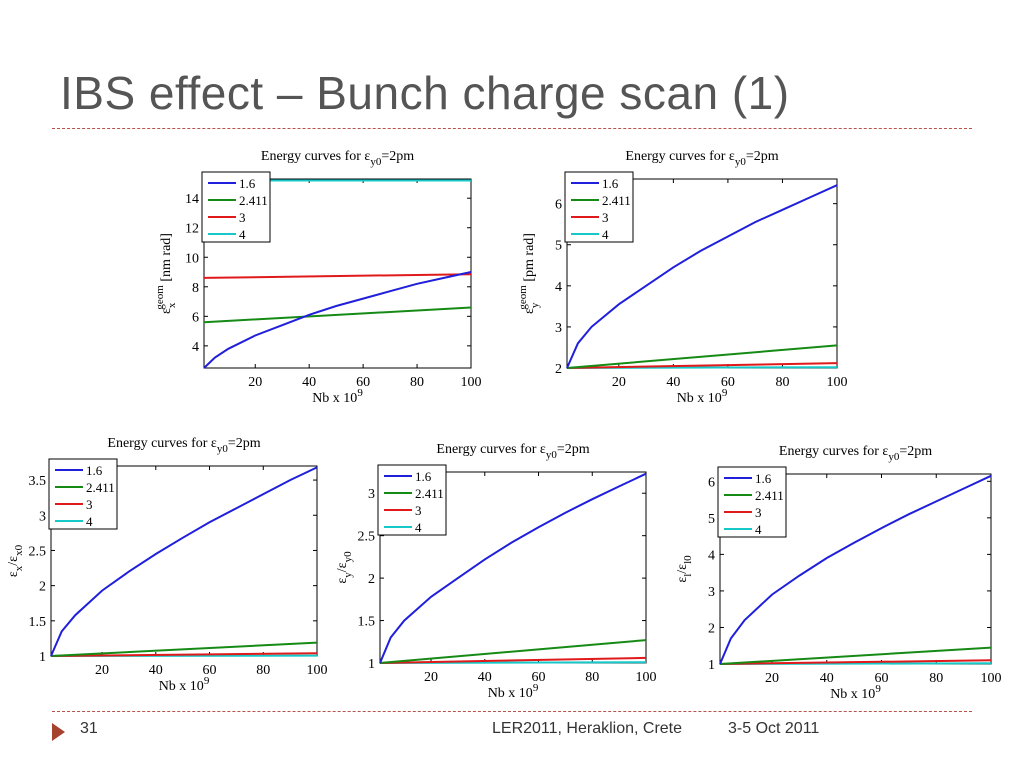 The width and height of the screenshot is (1024, 768). I want to click on footer-venue: LER2011, Heraklion, Crete, so click(587, 728).